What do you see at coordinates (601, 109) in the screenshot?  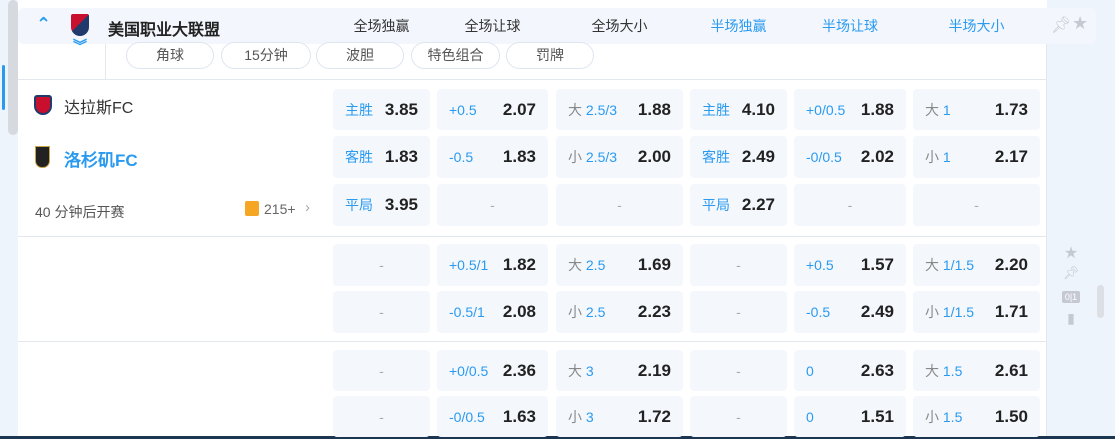 I see `odds-line: 2.5/3` at bounding box center [601, 109].